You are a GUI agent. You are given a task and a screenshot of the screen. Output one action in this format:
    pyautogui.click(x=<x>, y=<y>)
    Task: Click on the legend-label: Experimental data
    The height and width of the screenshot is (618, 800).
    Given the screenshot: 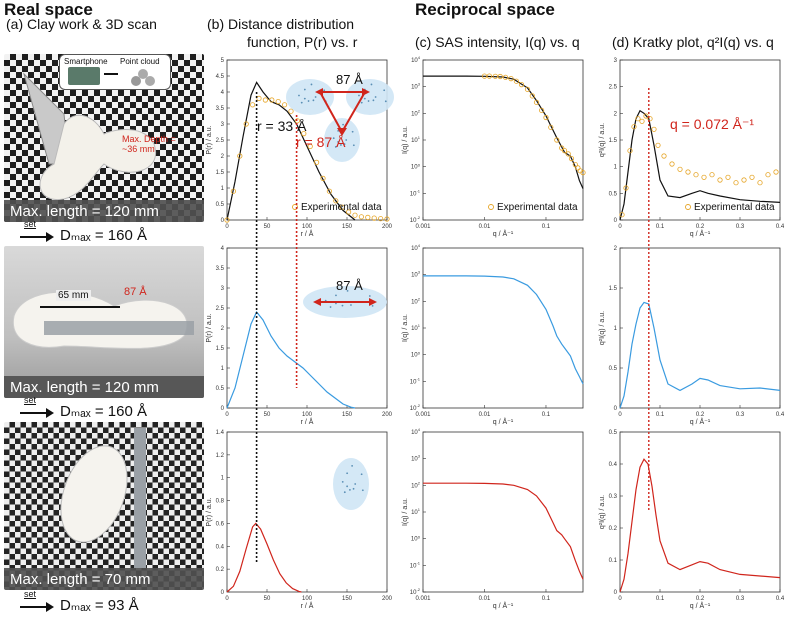 What is the action you would take?
    pyautogui.click(x=734, y=207)
    